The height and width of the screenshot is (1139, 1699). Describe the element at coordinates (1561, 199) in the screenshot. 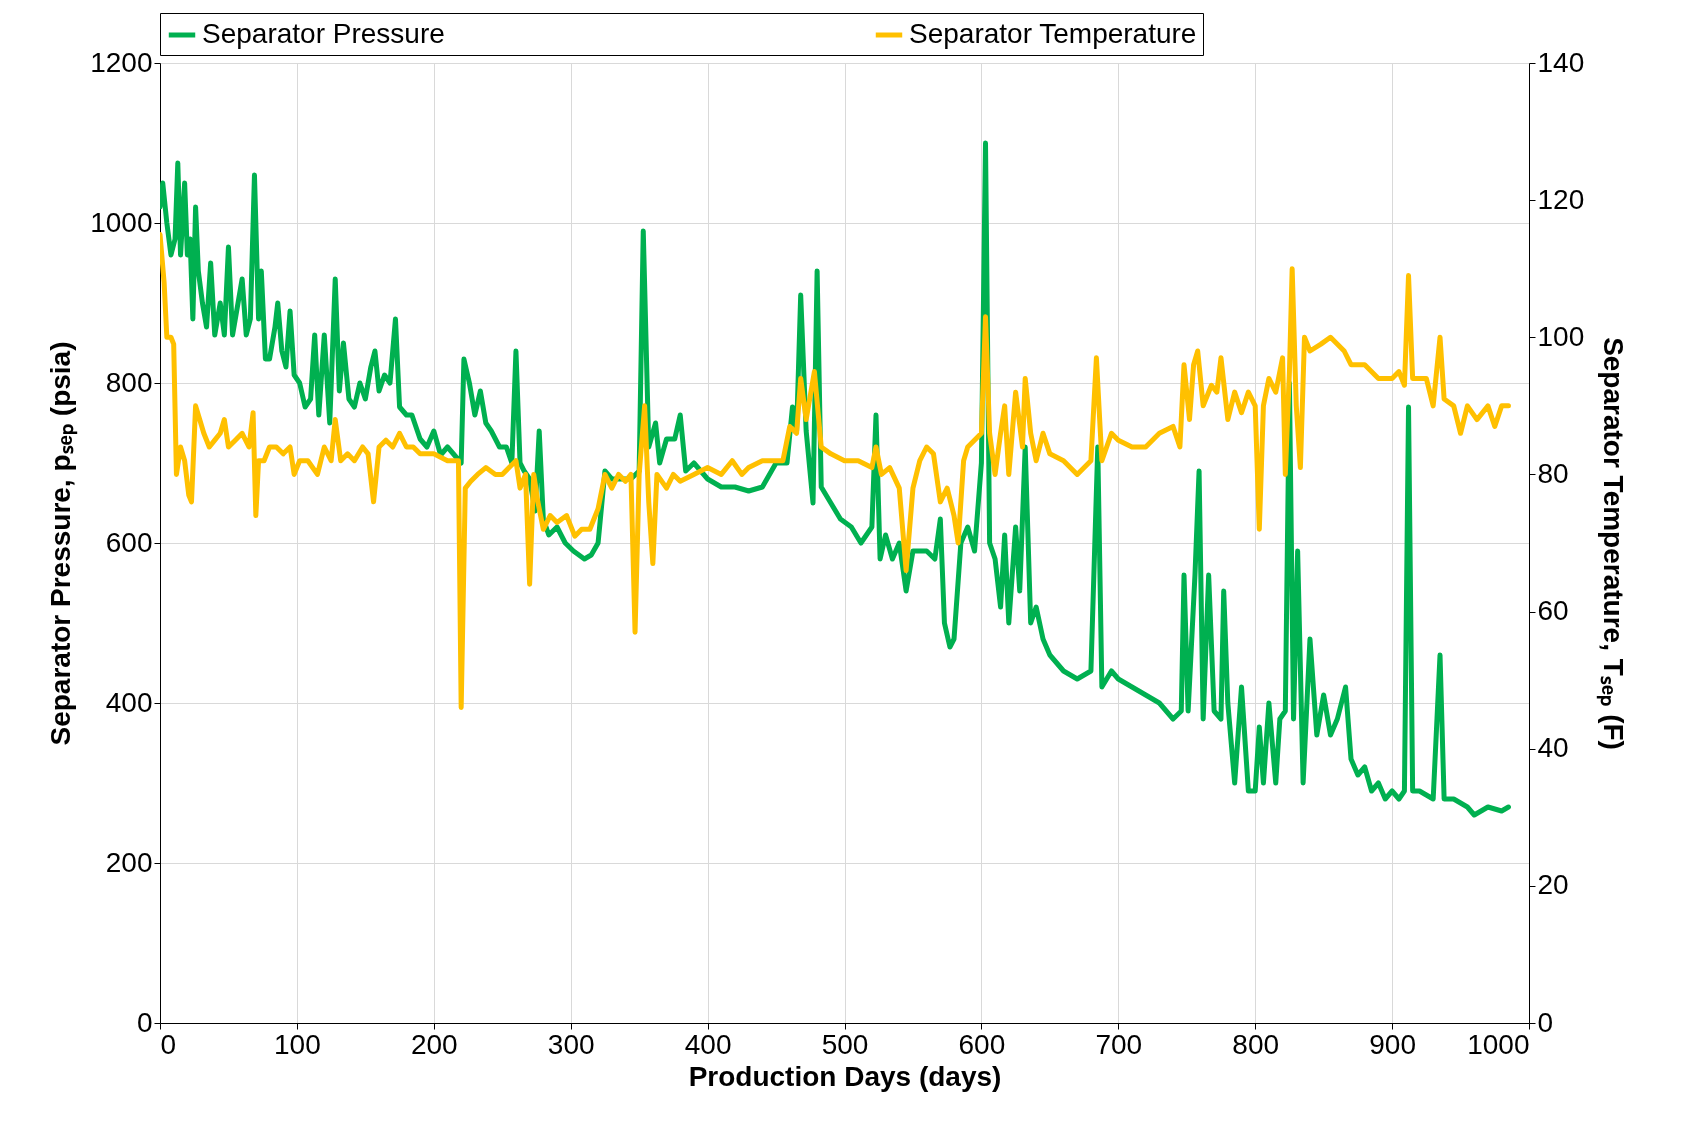

I see `y2-tick-label: 120` at that location.